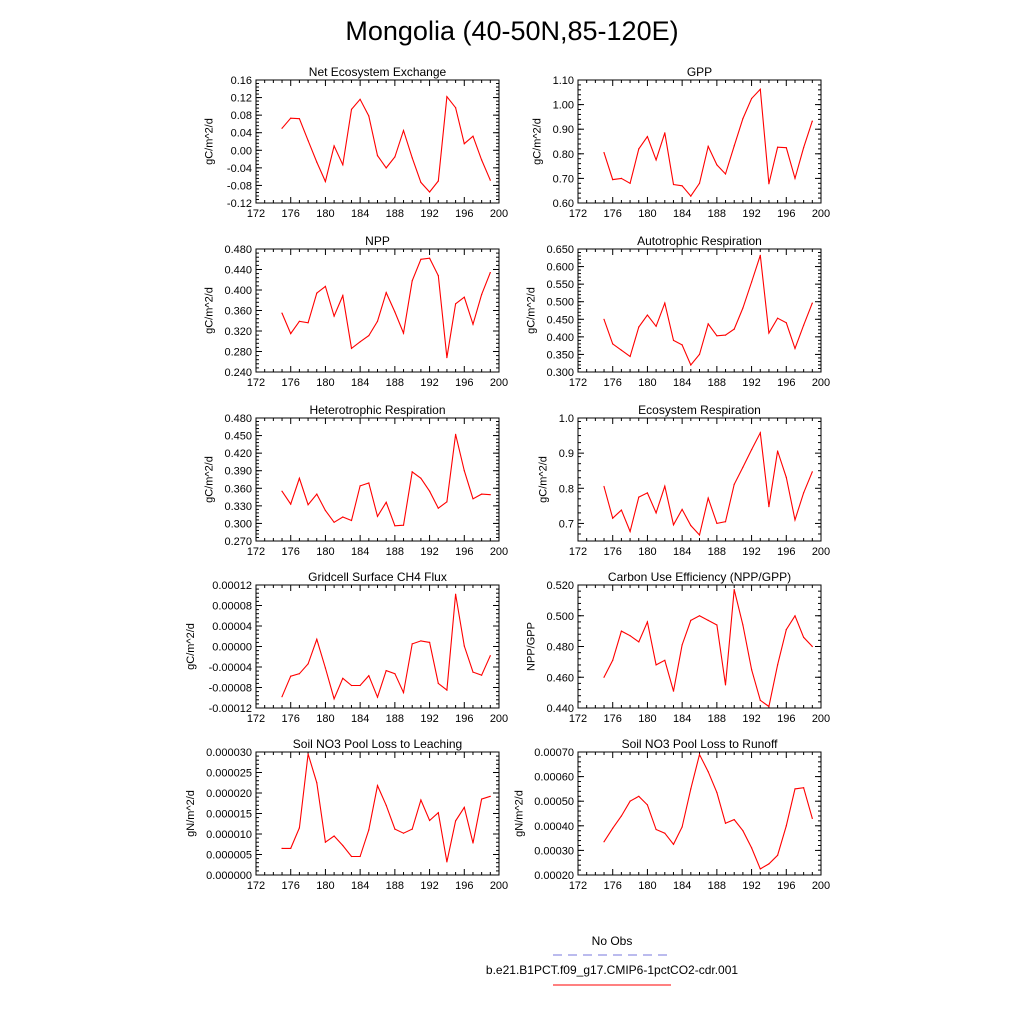  I want to click on panel-carbon-use-efficiency-npp-gpp-ytick-label: 0.500, so click(560, 617).